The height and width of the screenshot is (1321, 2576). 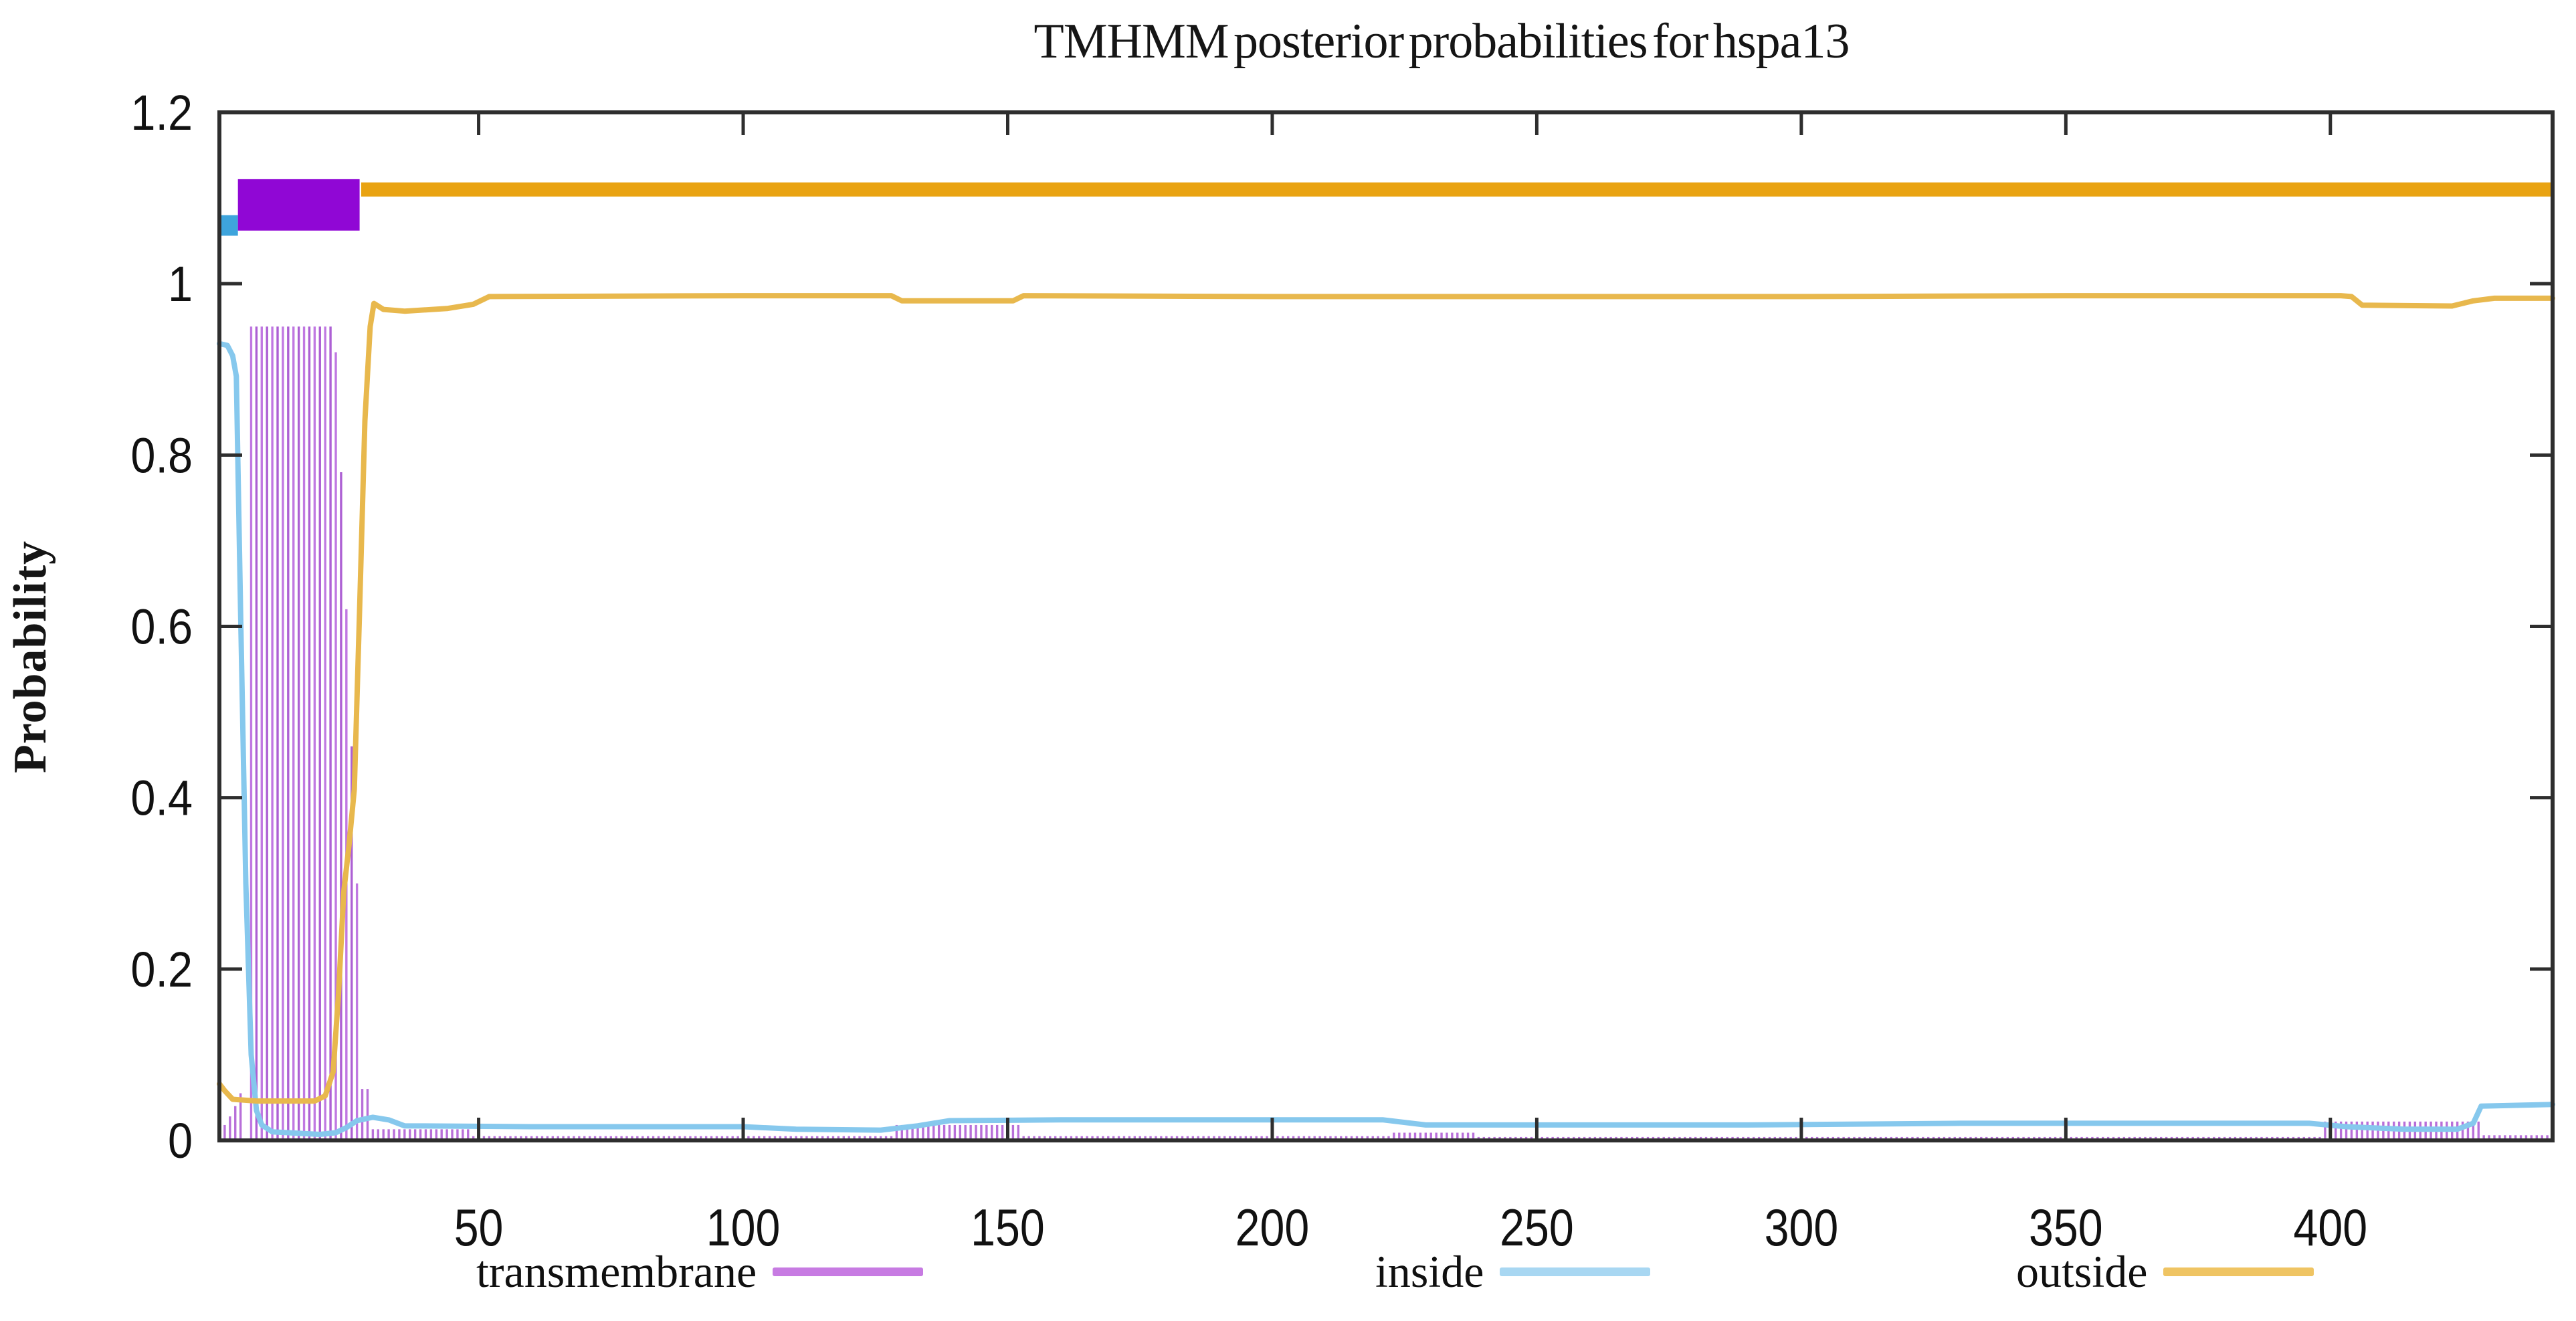 I want to click on y-tick-label: 0.4, so click(x=161, y=797).